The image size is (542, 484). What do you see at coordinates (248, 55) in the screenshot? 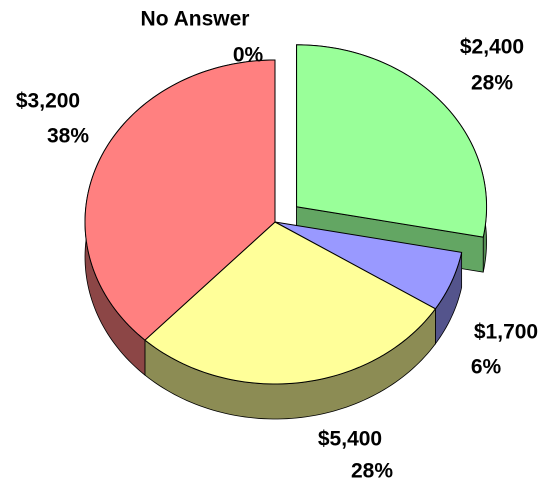
I see `slice-percent: 0%` at bounding box center [248, 55].